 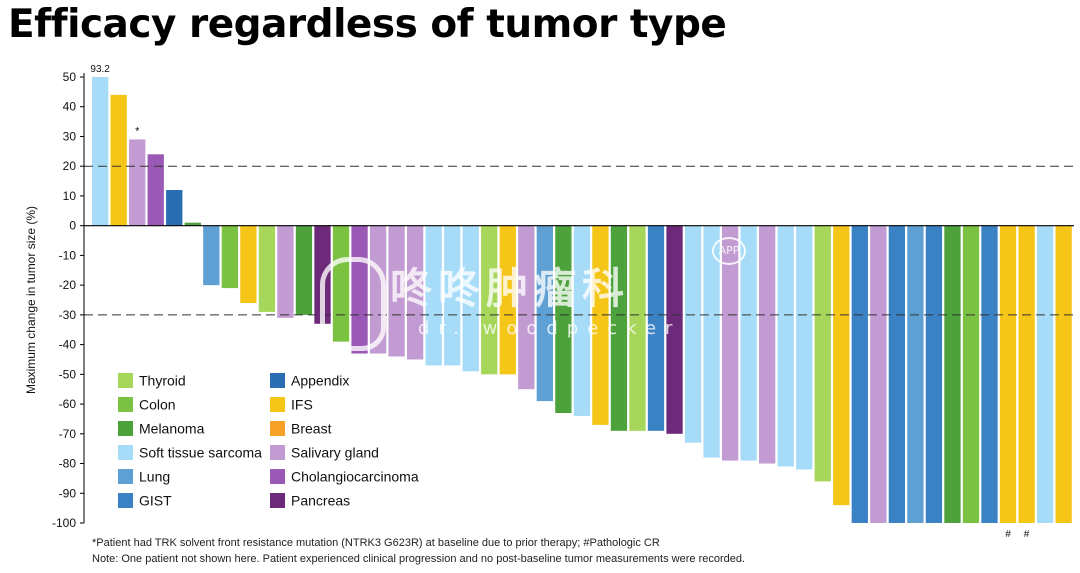 I want to click on y-tick-label: 40, so click(x=70, y=107).